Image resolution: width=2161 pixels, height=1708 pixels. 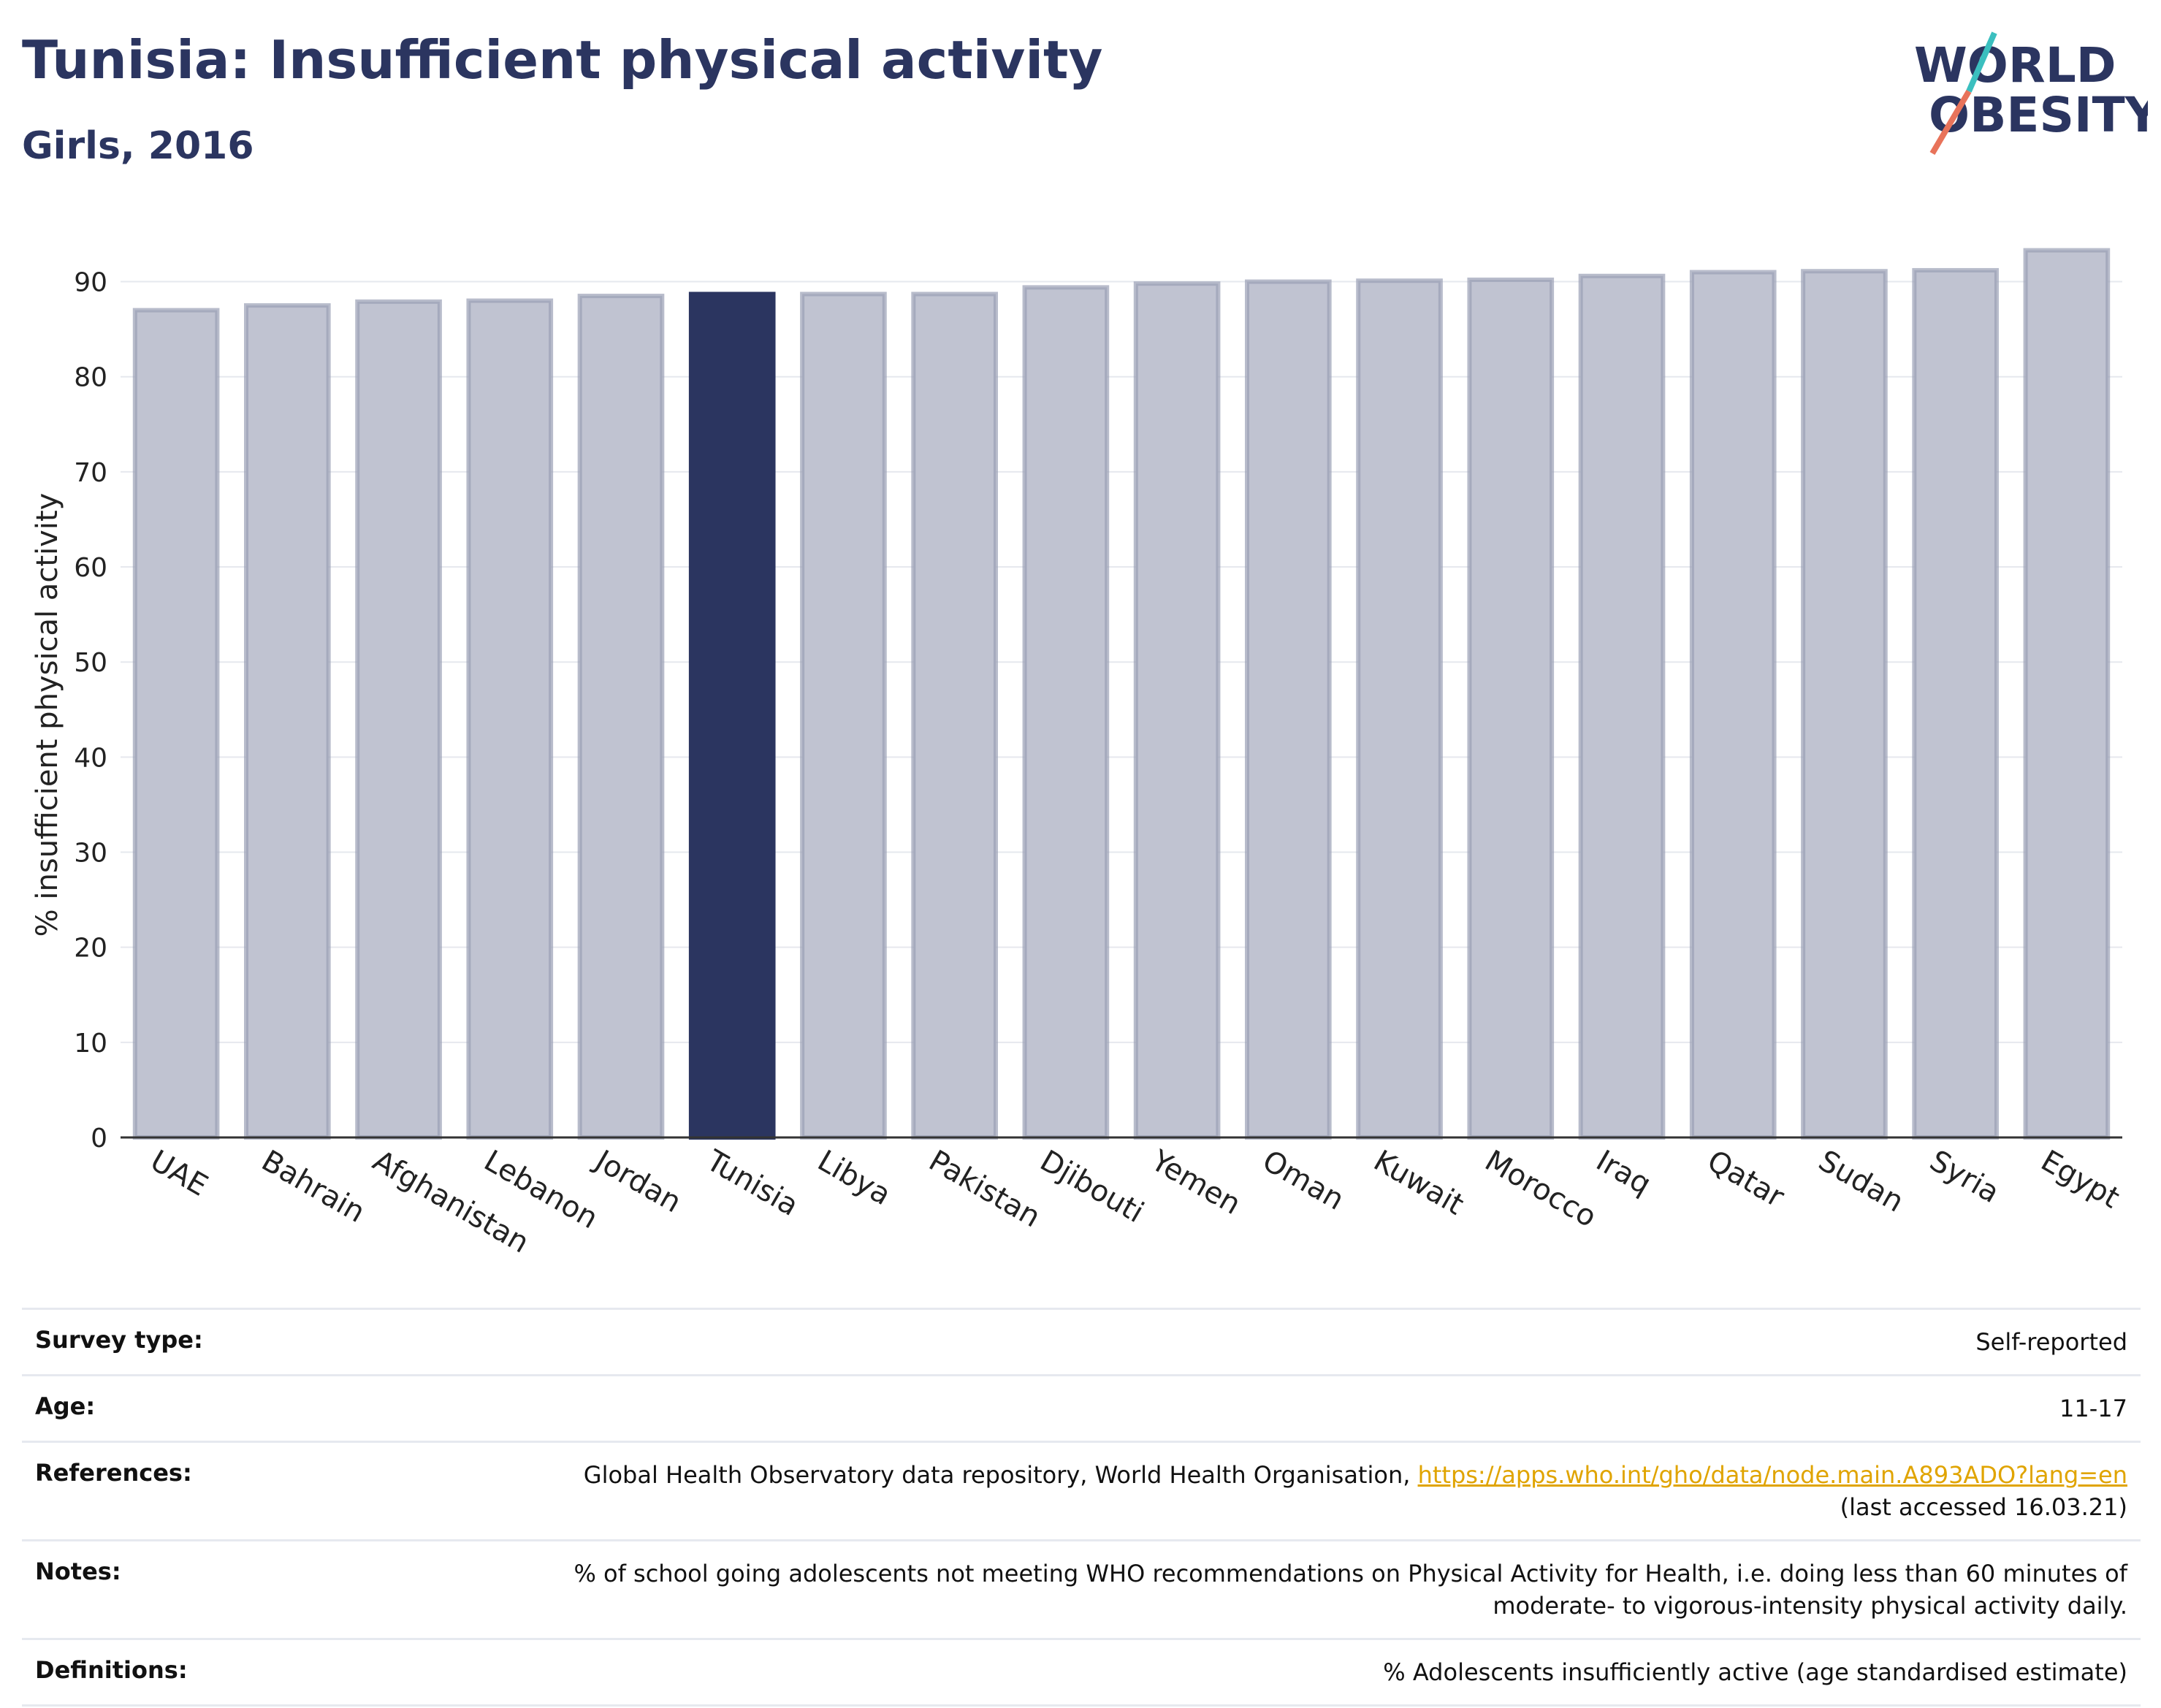 What do you see at coordinates (1956, 703) in the screenshot?
I see `bar-syria` at bounding box center [1956, 703].